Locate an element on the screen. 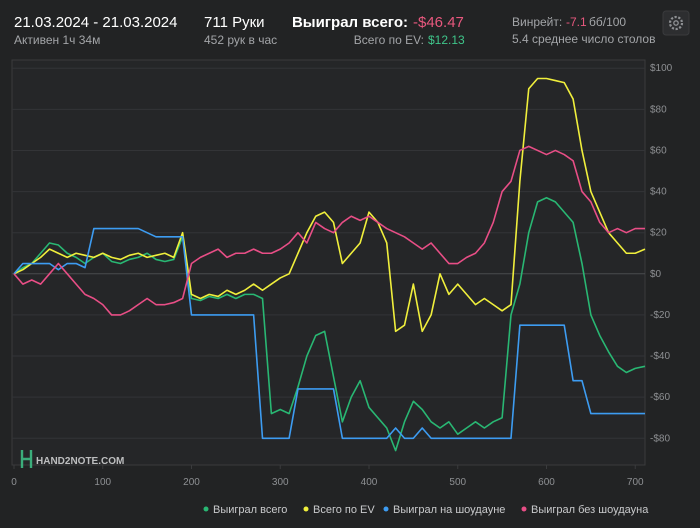  gear is located at coordinates (676, 23).